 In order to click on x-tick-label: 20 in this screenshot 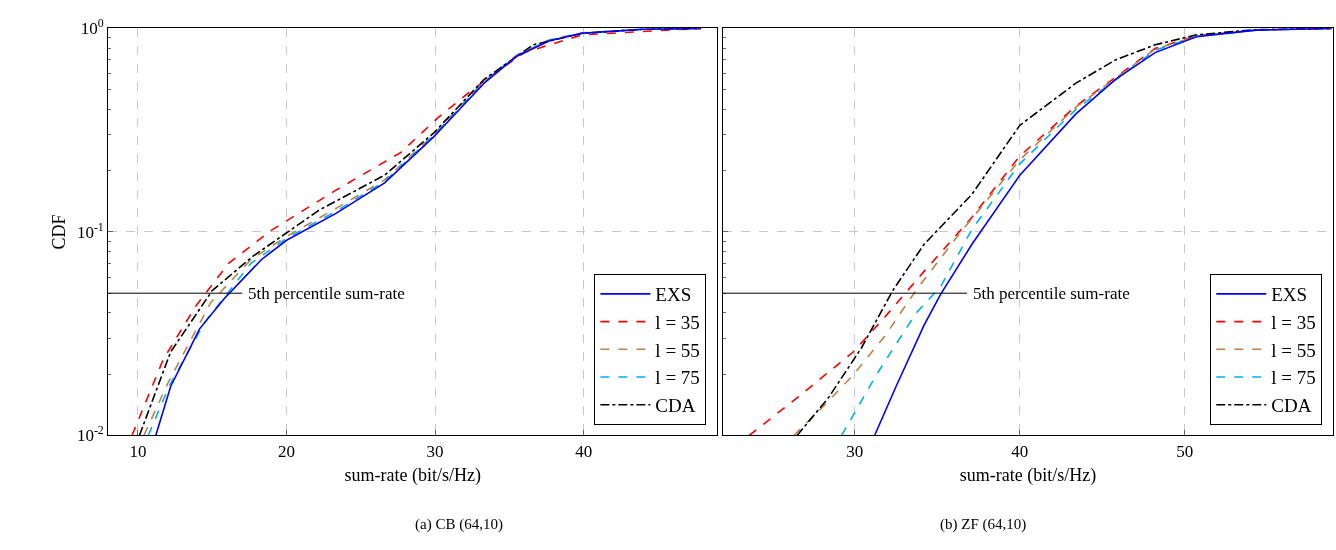, I will do `click(287, 451)`.